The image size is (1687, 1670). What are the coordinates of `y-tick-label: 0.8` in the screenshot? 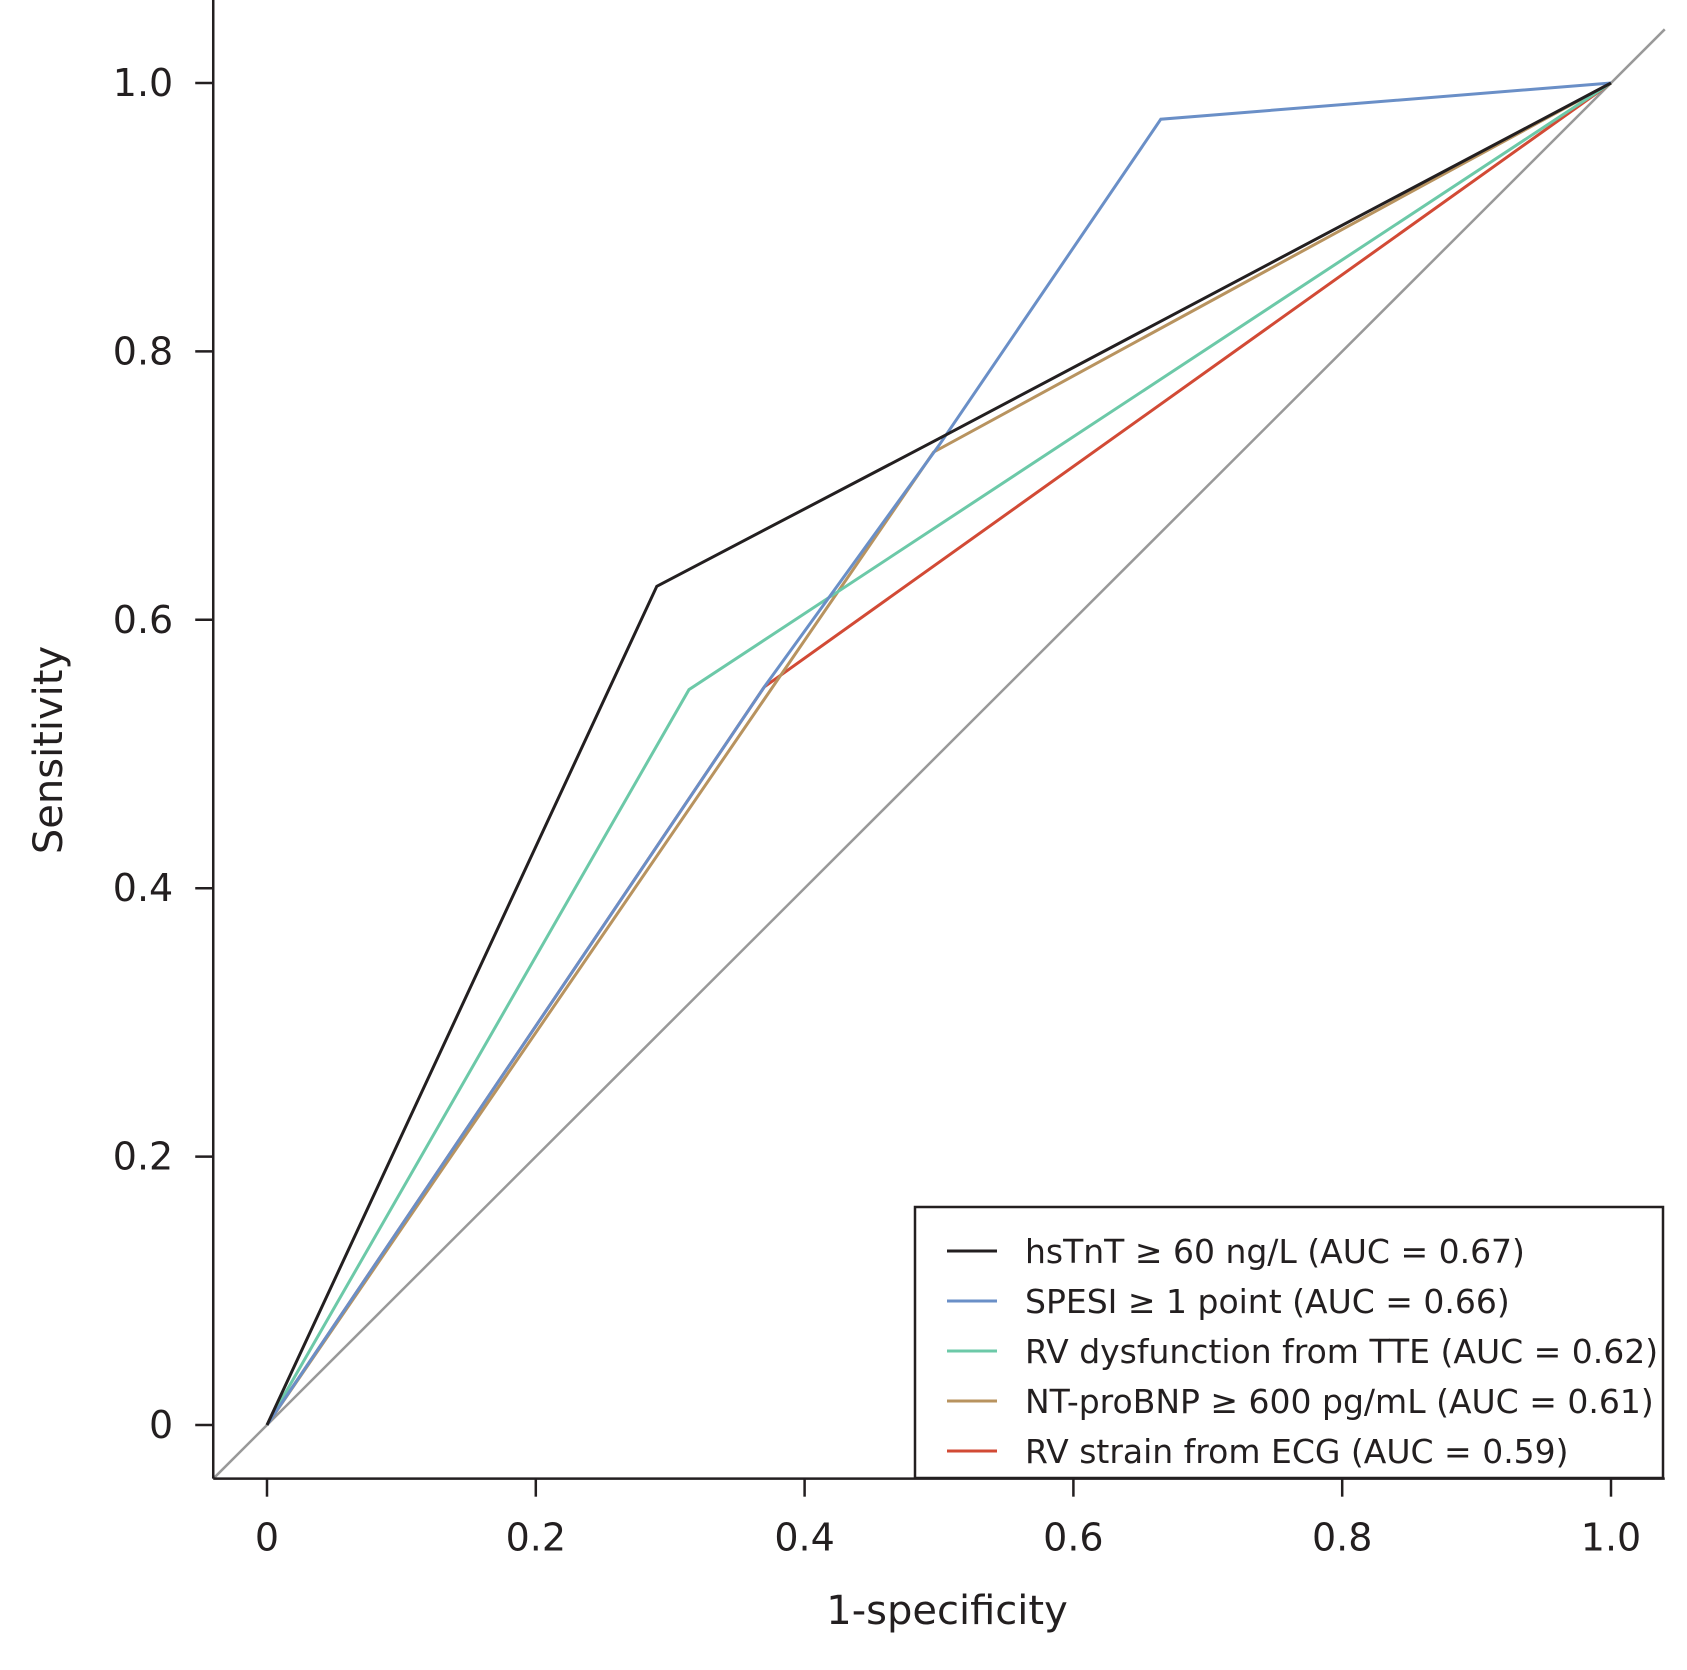 It's located at (143, 351).